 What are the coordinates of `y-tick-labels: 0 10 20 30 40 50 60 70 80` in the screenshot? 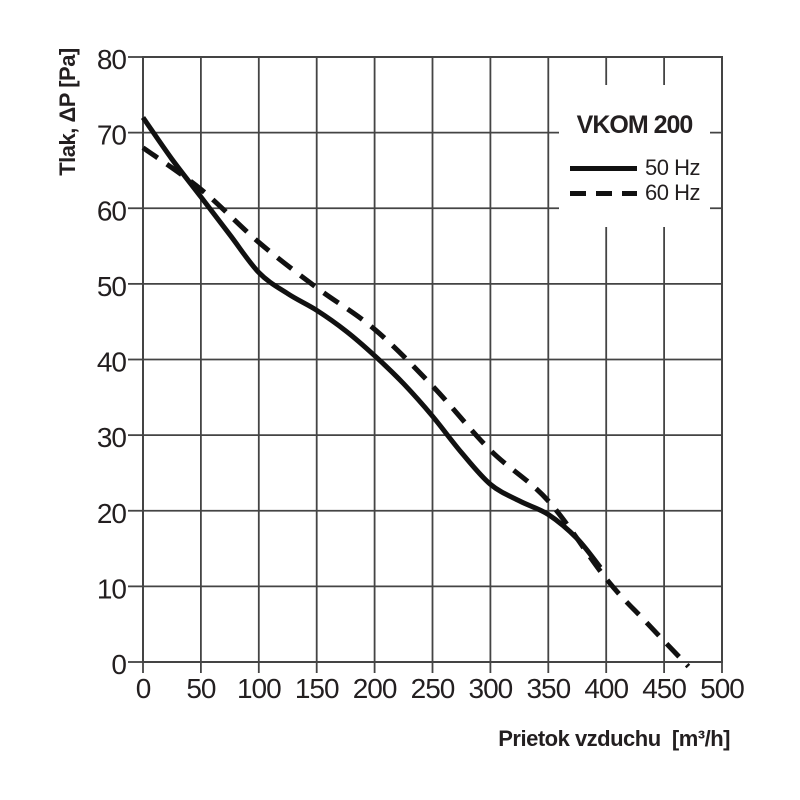 It's located at (112, 362).